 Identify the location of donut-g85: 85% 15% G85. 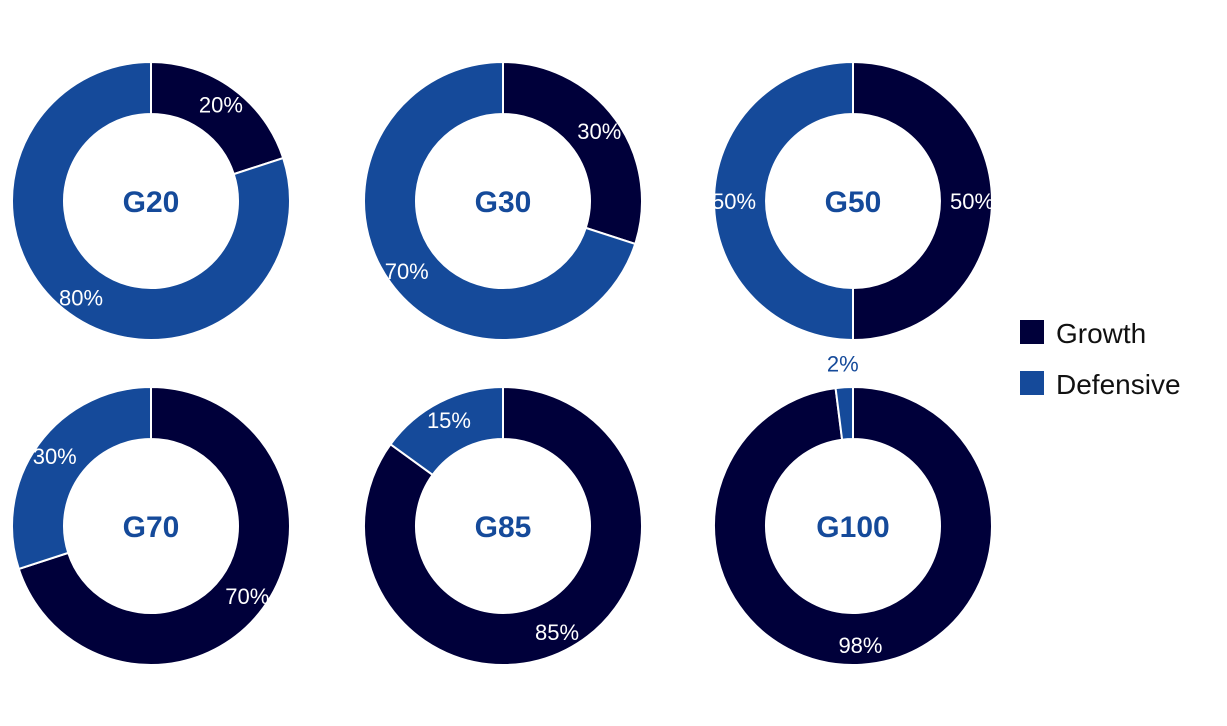
(503, 525).